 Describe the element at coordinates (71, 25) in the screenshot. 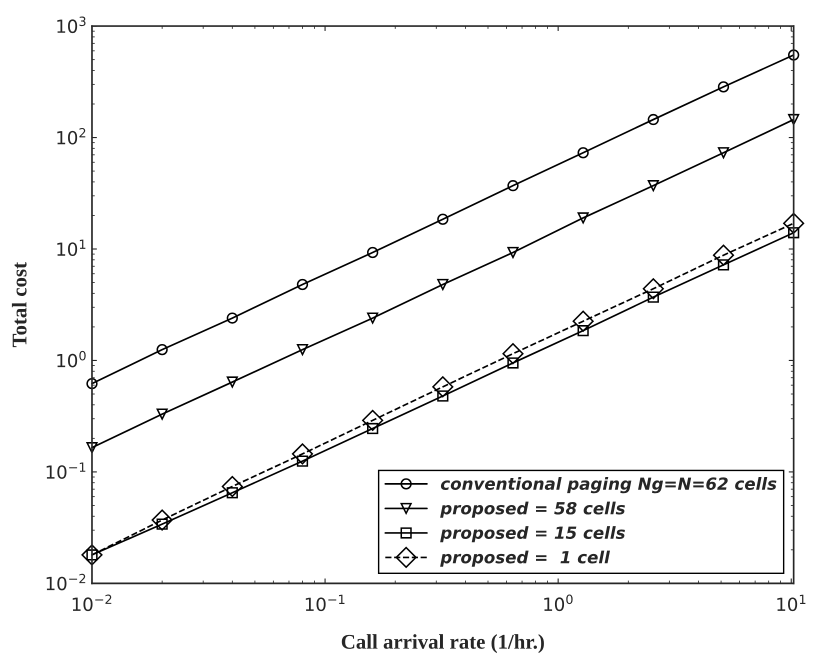

I see `y-tick-label: 10$^{3}$` at that location.